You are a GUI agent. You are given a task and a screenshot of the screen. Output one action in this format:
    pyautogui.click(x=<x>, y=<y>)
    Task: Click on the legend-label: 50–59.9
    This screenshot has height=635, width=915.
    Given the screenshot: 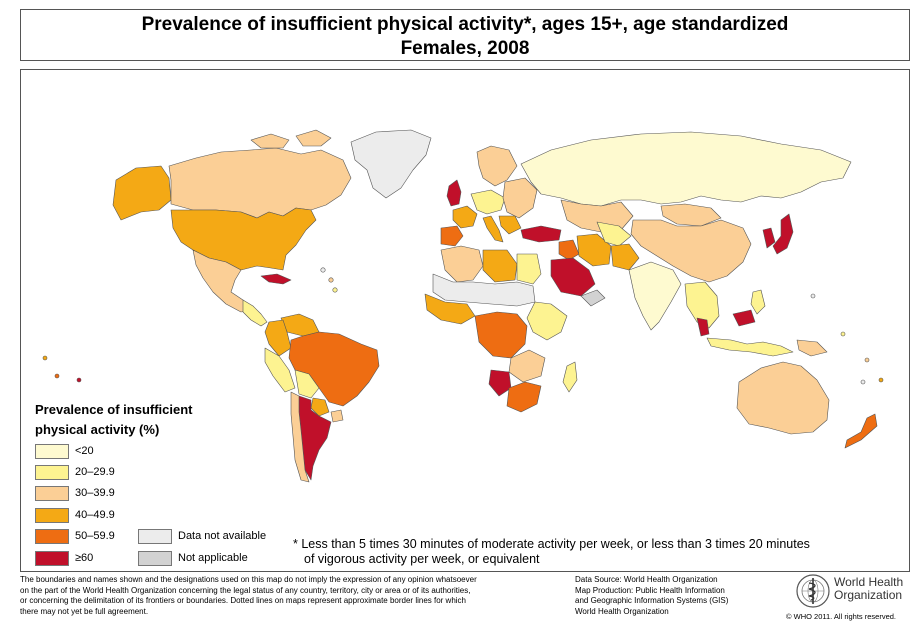 What is the action you would take?
    pyautogui.click(x=95, y=536)
    